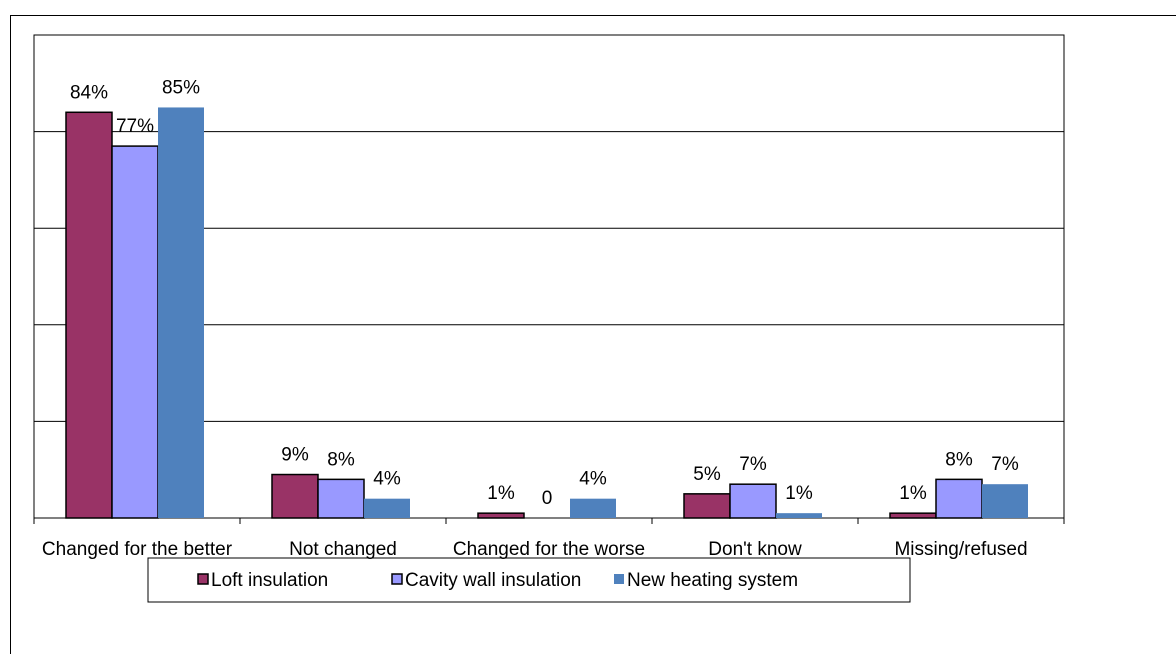 The image size is (1176, 654). I want to click on data-label: 77%, so click(135, 126).